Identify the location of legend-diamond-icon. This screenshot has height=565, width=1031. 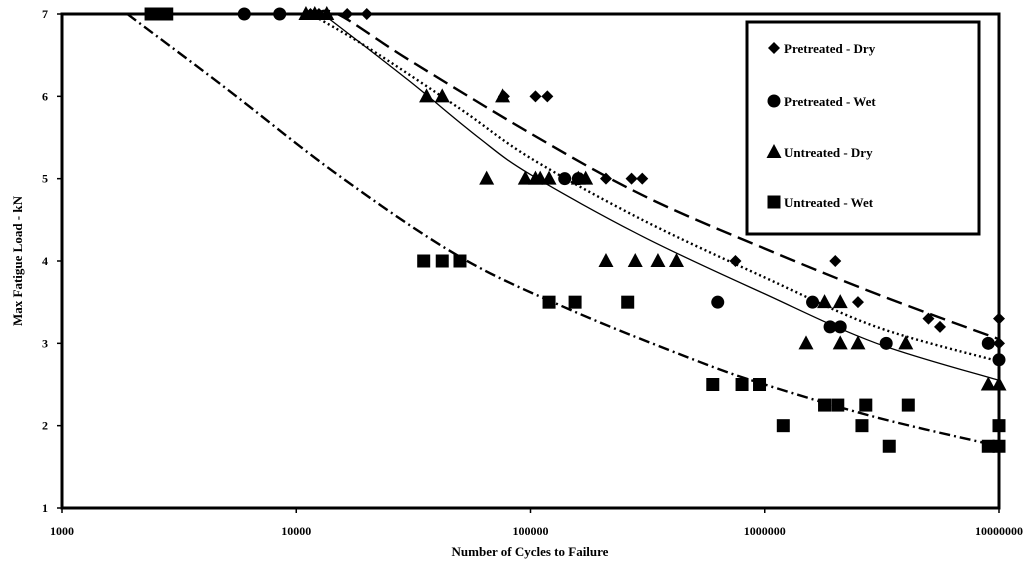
(774, 48).